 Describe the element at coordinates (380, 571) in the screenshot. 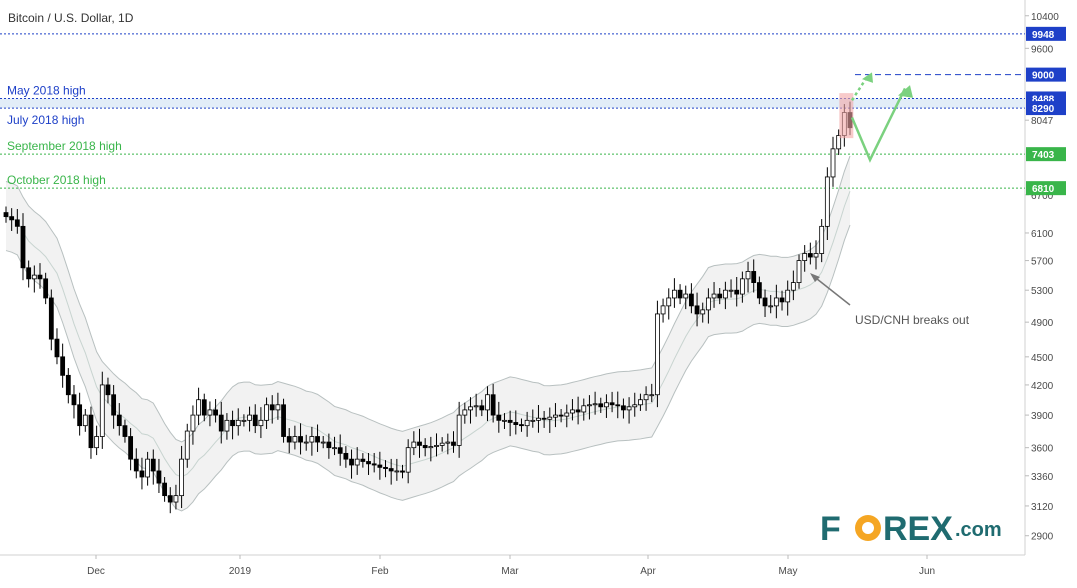

I see `time-tick-label: Feb` at that location.